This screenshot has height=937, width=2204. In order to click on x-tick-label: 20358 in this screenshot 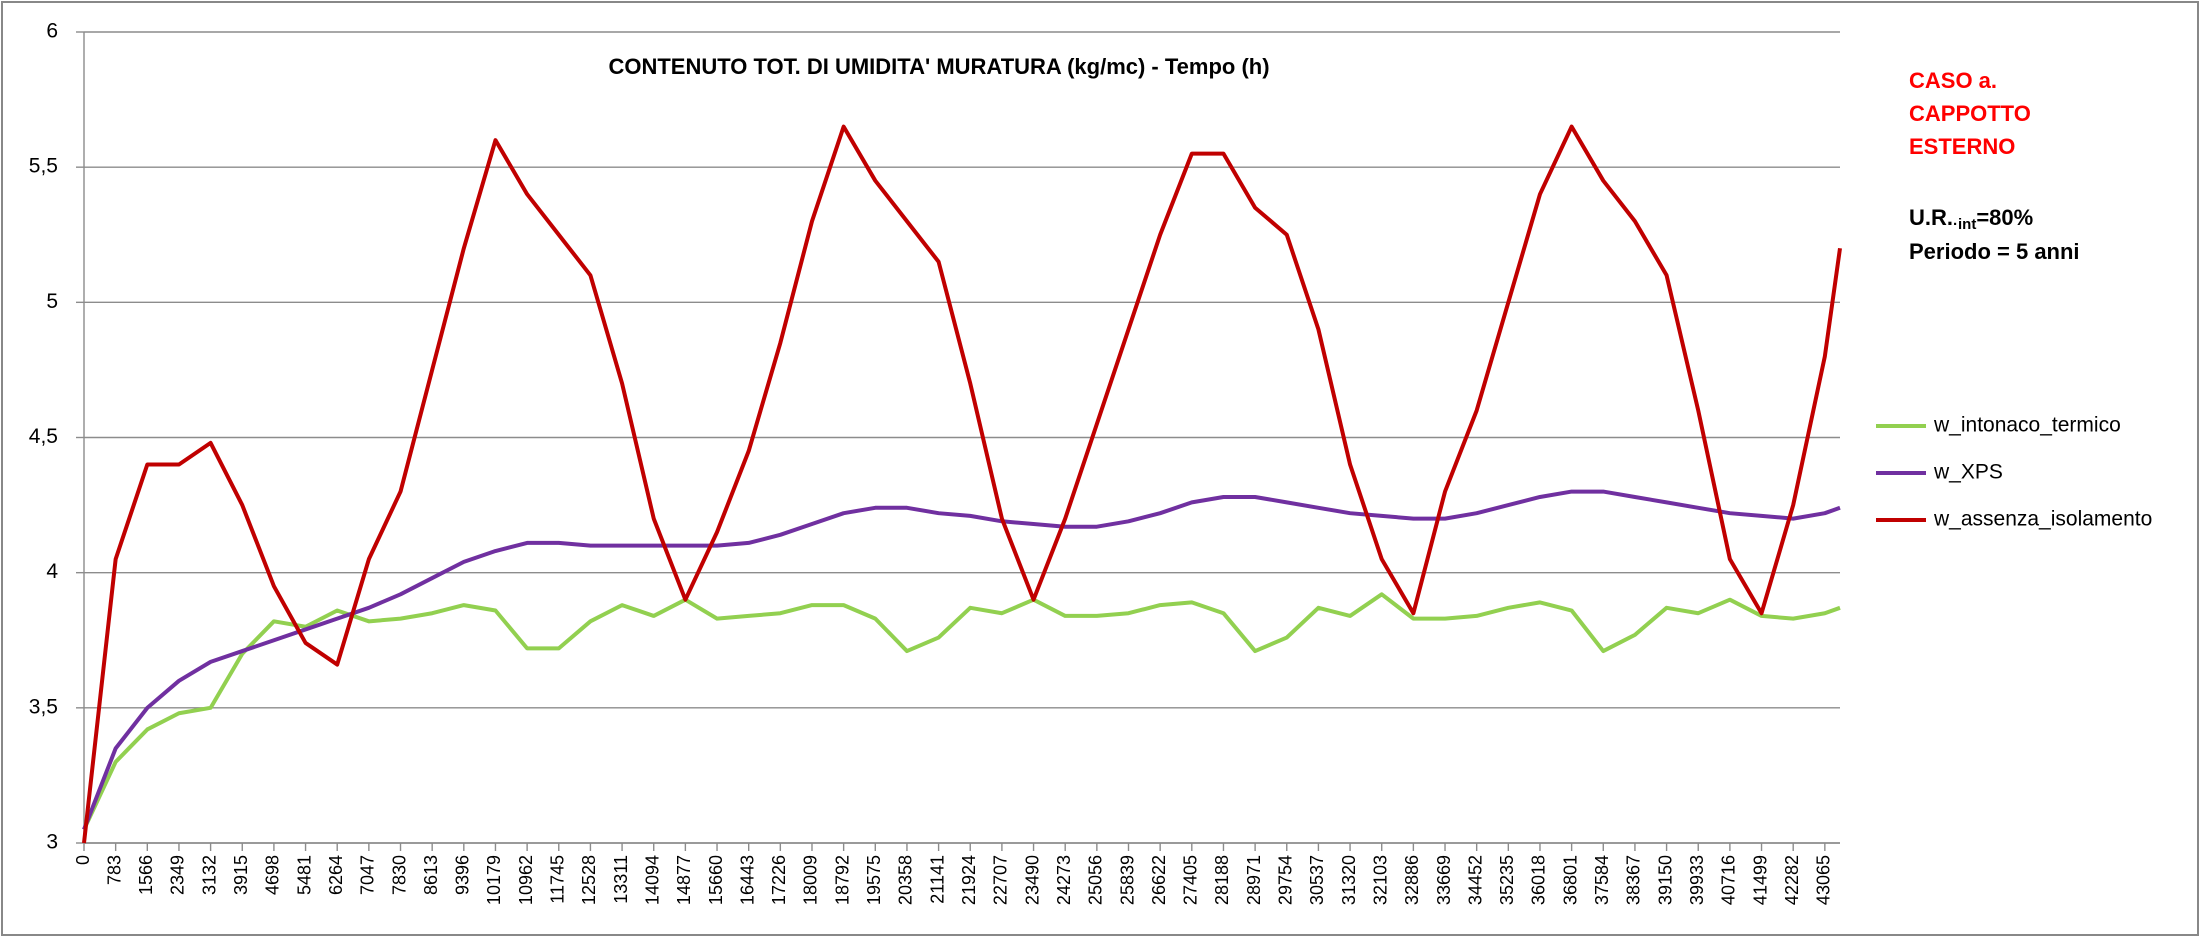, I will do `click(906, 880)`.